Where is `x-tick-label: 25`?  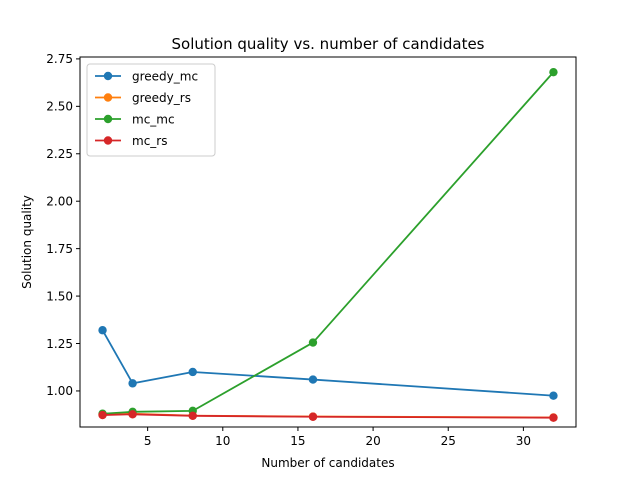 x-tick-label: 25 is located at coordinates (448, 441).